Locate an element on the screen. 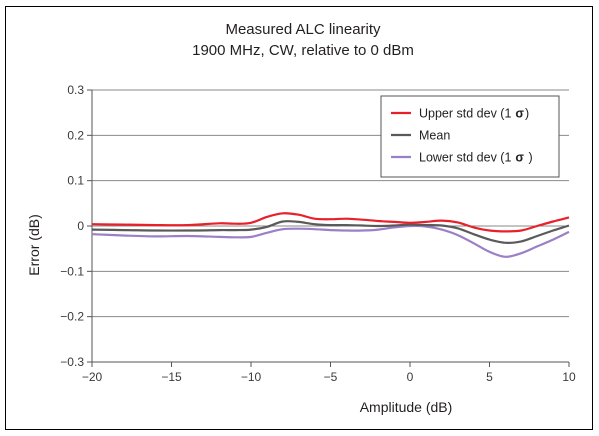  y-tick-label: −0.1 is located at coordinates (72, 271).